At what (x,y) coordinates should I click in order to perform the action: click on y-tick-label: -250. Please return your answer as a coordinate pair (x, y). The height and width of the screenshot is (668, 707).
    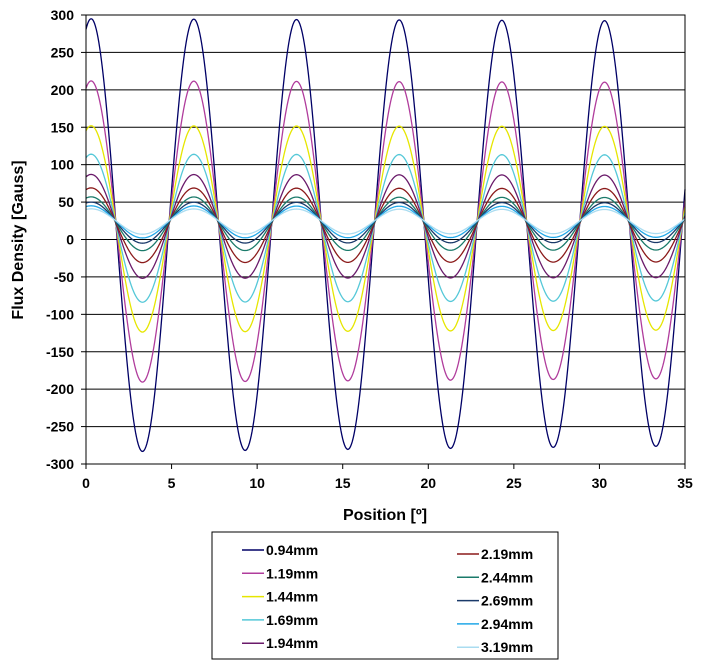
    Looking at the image, I should click on (60, 427).